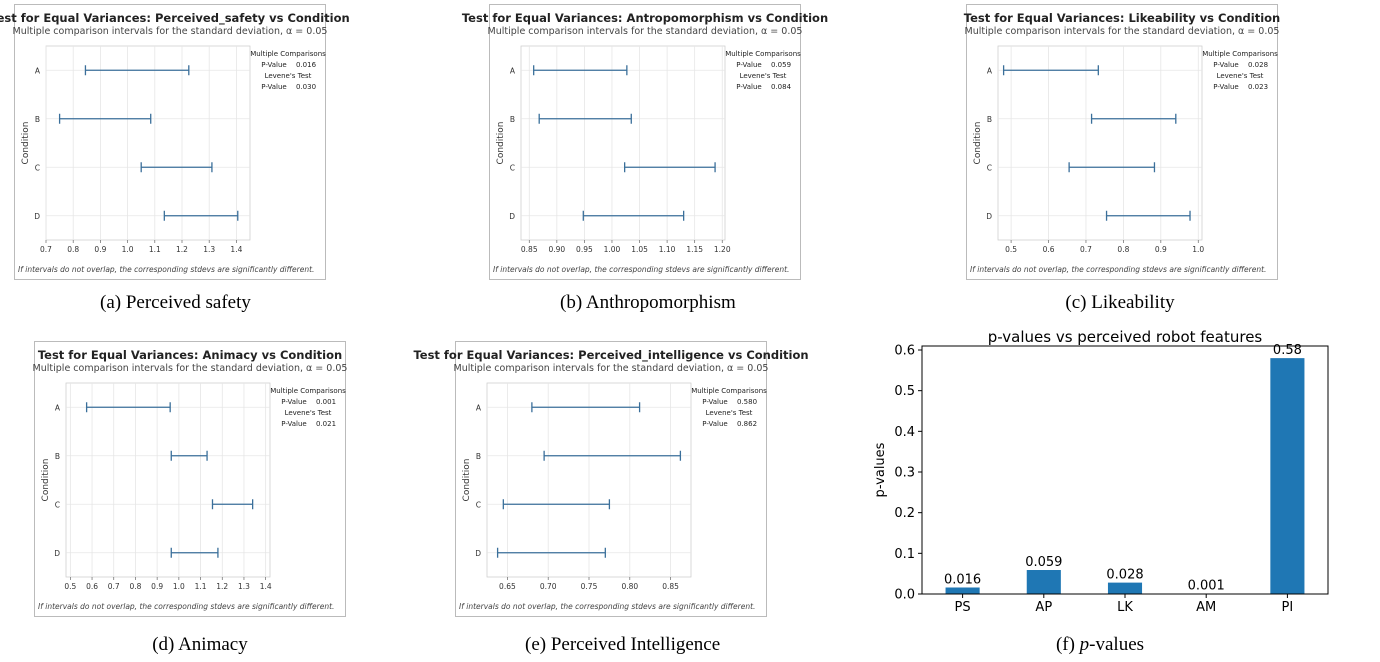  Describe the element at coordinates (1043, 562) in the screenshot. I see `bar-value-label: 0.059` at that location.